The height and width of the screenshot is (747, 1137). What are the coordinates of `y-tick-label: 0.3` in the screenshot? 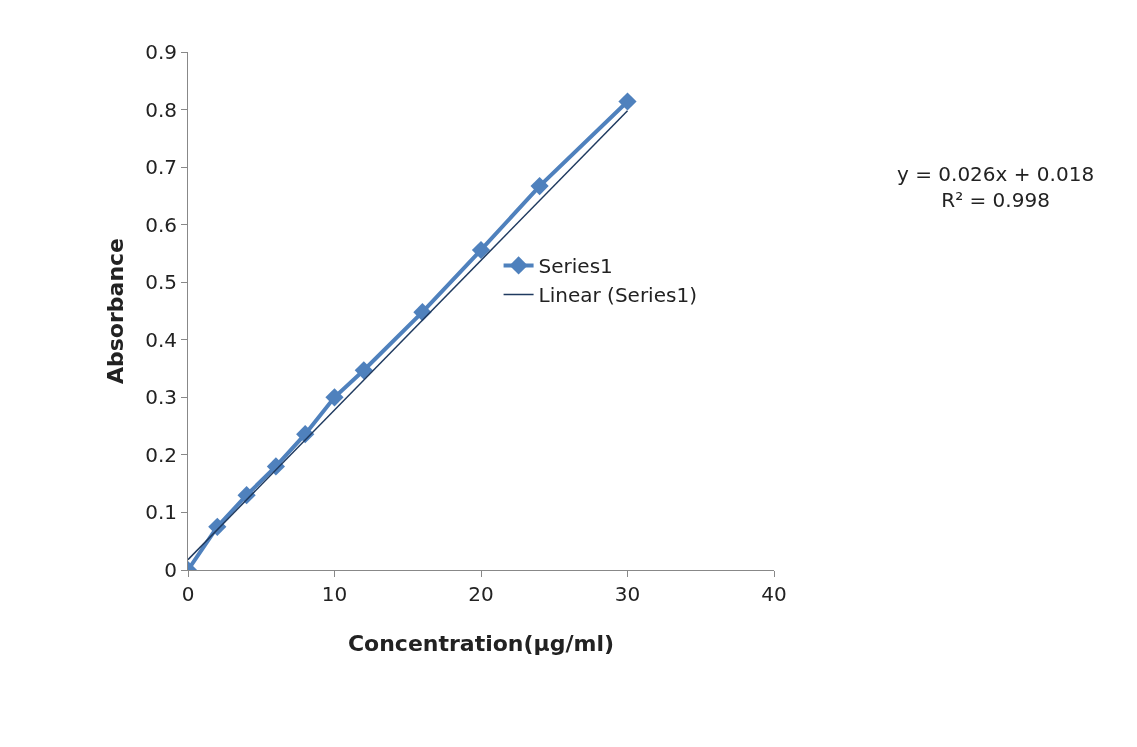 It's located at (161, 397).